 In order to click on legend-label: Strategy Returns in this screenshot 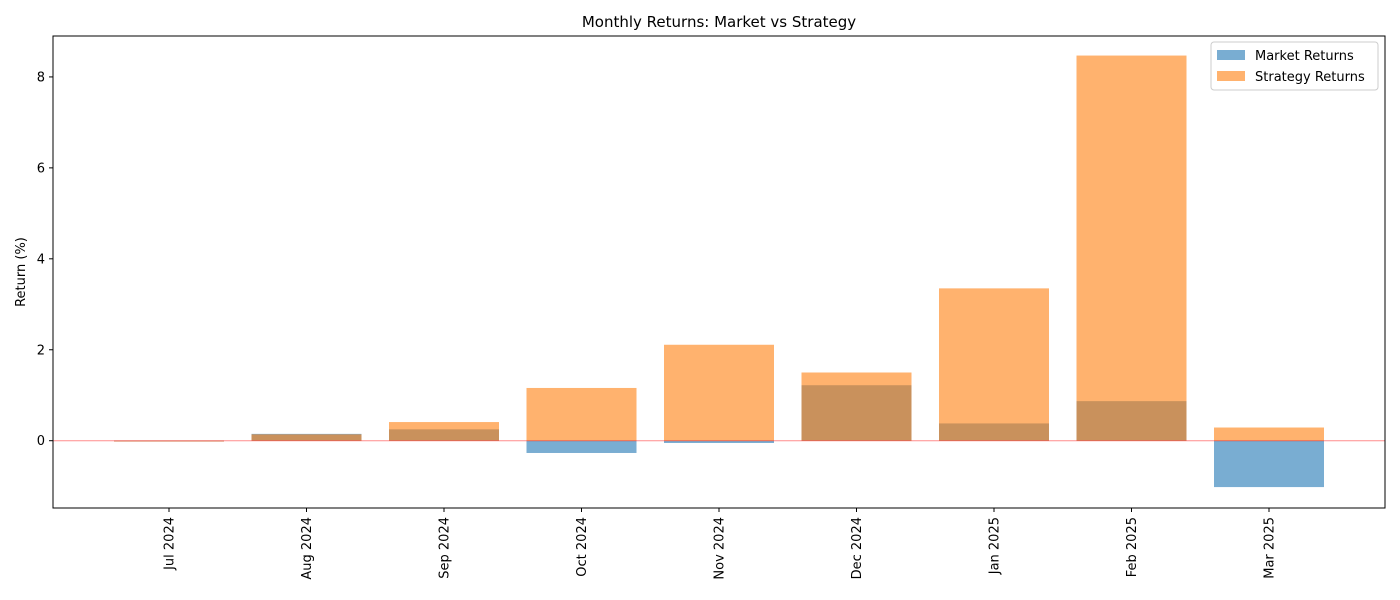, I will do `click(1310, 77)`.